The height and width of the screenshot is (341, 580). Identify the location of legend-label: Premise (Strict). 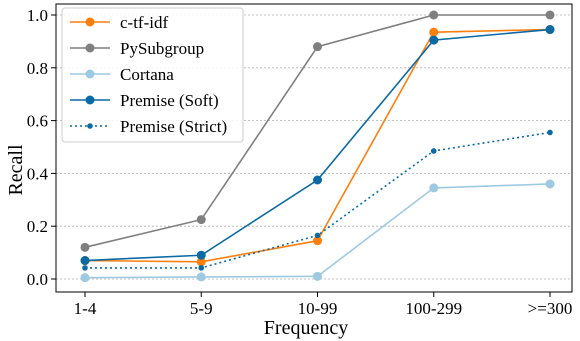
(173, 126).